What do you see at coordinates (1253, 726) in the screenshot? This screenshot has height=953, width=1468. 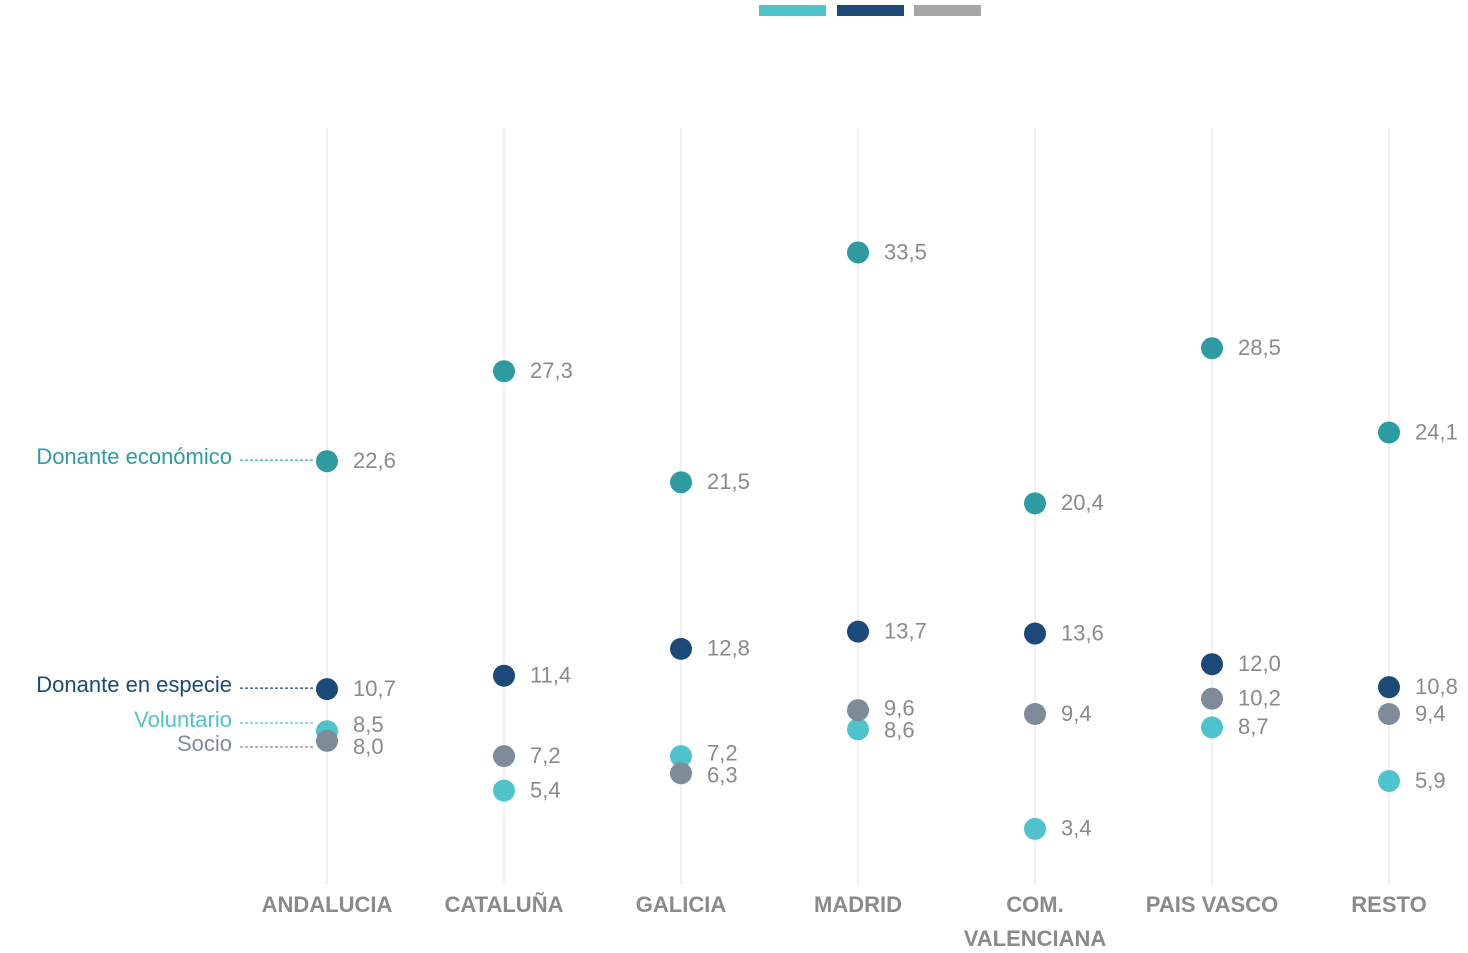 I see `data-label: 8,7` at bounding box center [1253, 726].